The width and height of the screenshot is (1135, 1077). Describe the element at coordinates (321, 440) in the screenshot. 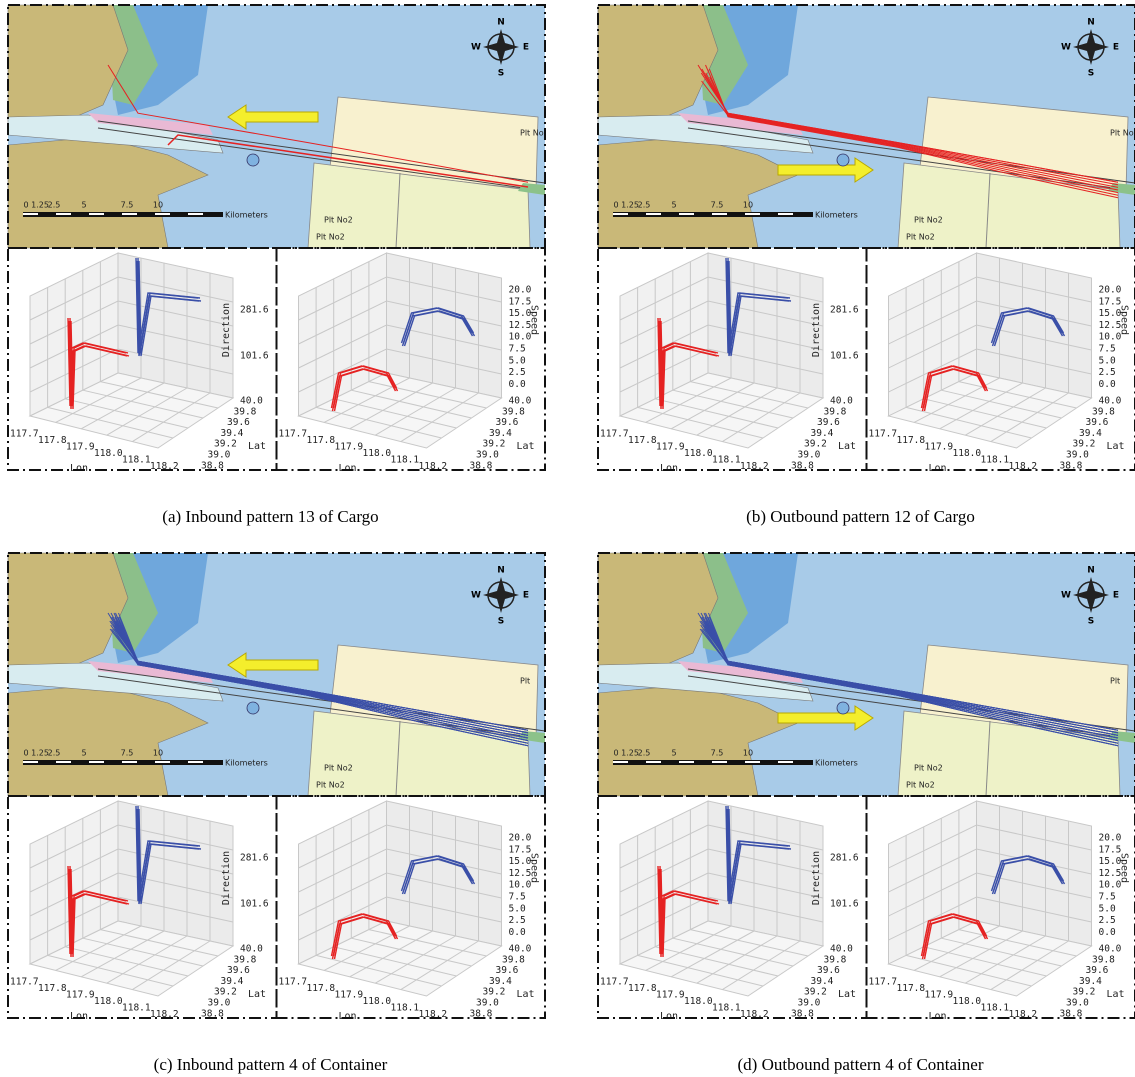

I see `x-tick-label: 117.8` at that location.